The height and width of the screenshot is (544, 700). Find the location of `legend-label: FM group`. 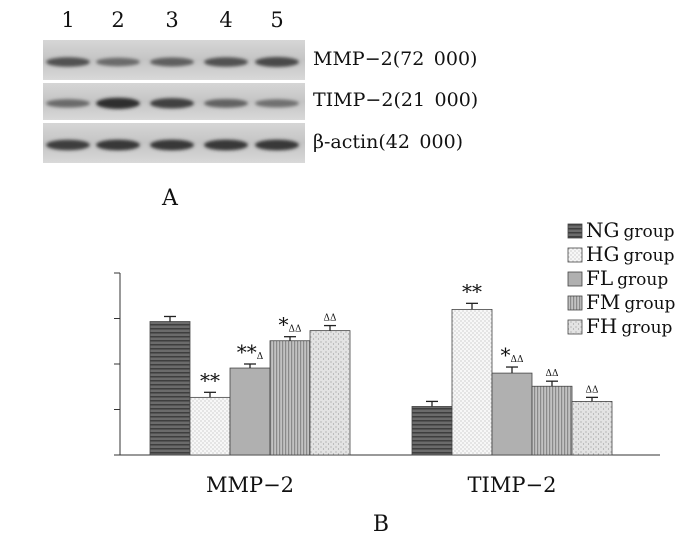

legend-label: FM group is located at coordinates (631, 302).